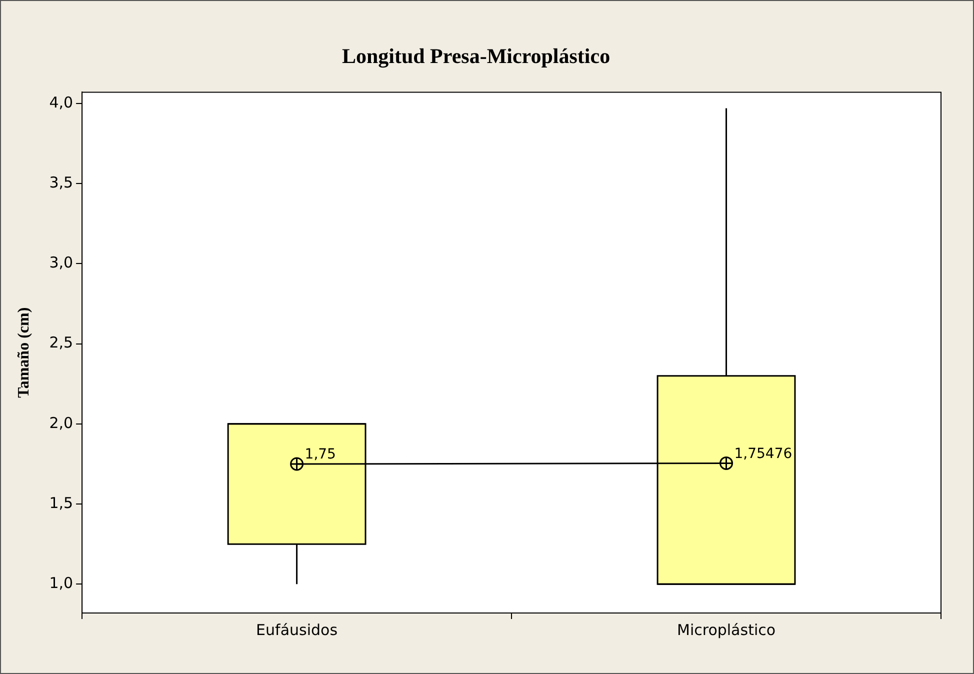  I want to click on data-label: 1,75, so click(320, 454).